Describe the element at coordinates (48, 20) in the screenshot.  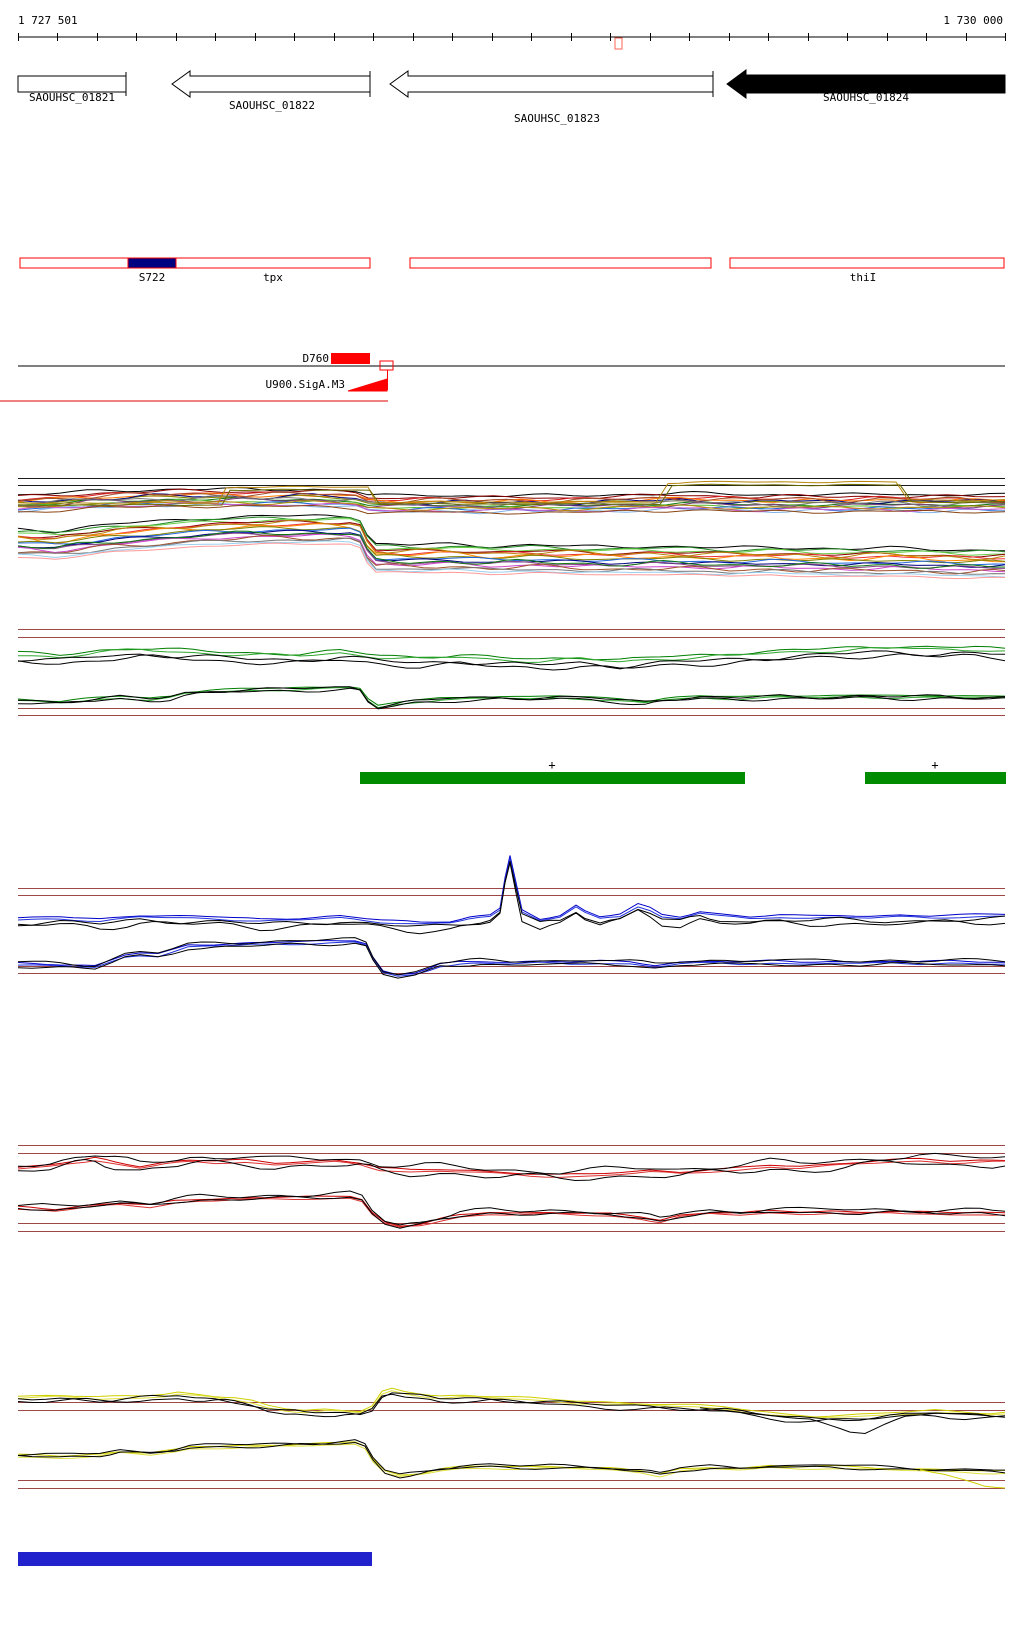
I see `ruler-start-label: 1 727 501` at that location.